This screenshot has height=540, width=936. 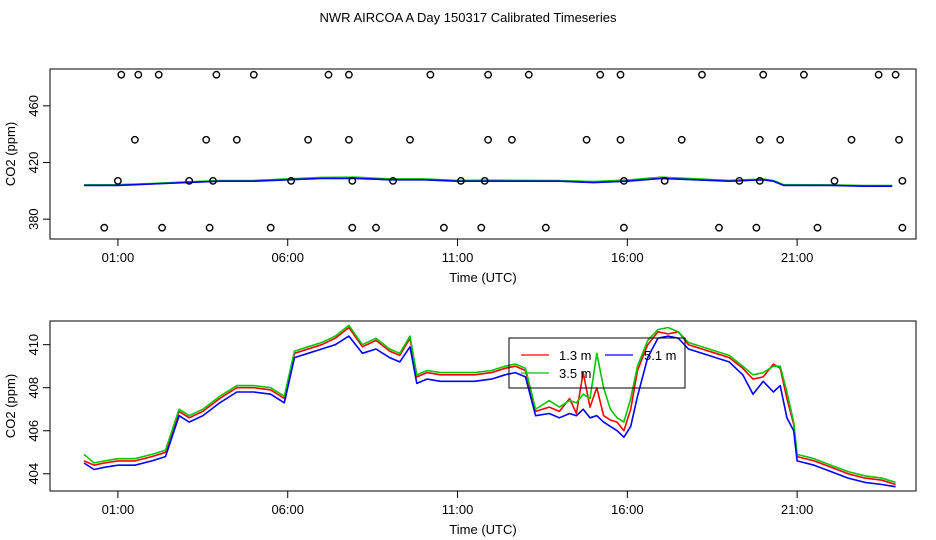 I want to click on series-line-5-1-m, so click(x=488, y=182).